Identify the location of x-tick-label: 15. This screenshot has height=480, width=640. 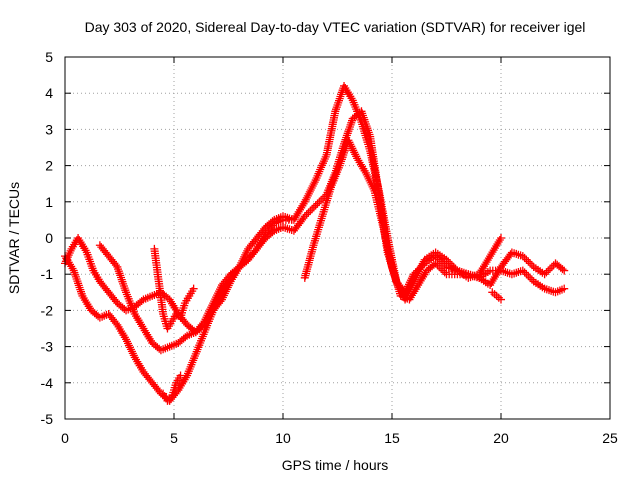
(392, 438).